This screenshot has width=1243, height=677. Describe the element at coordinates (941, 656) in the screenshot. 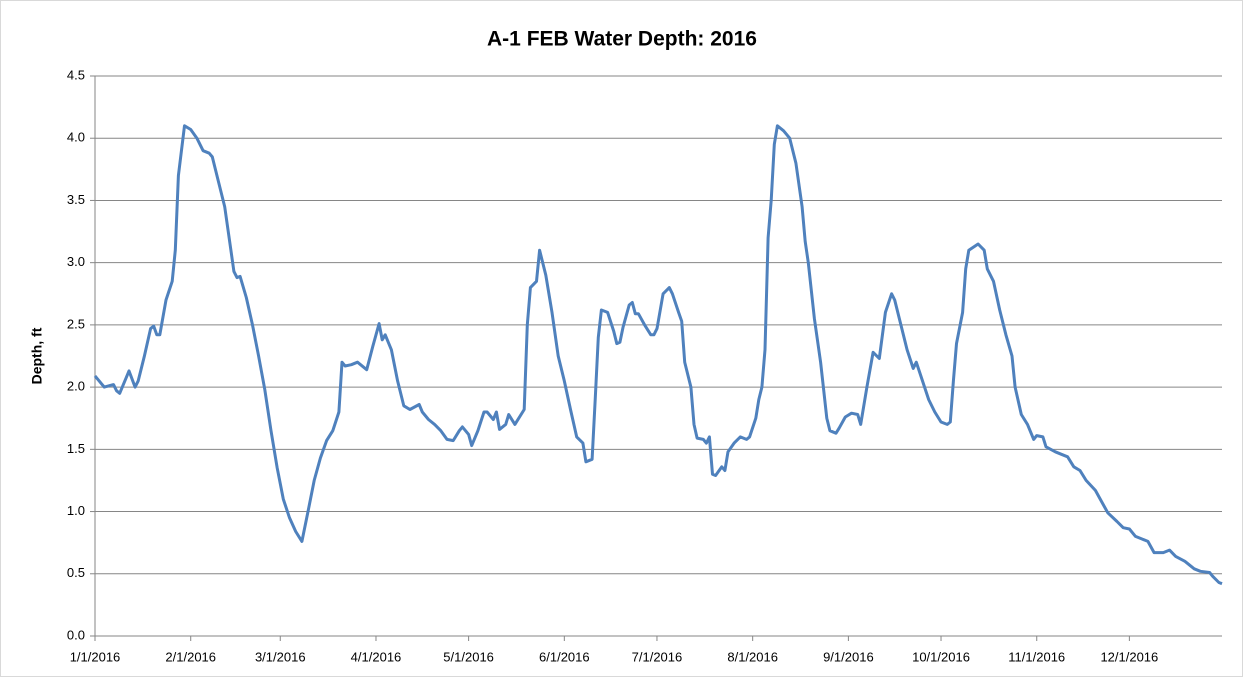

I see `x-tick-label: 10/1/2016` at that location.